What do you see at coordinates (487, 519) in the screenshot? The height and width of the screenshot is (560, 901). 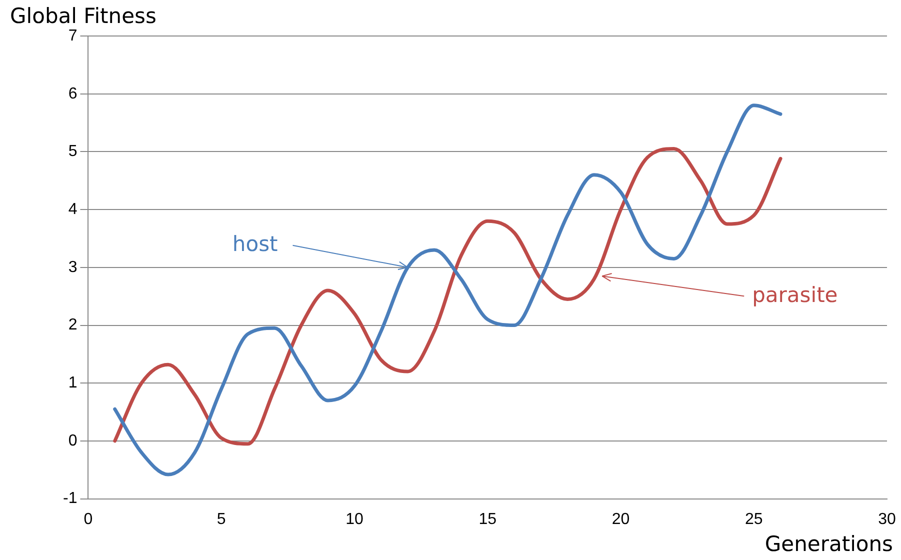 I see `x-tick-label: 15` at bounding box center [487, 519].